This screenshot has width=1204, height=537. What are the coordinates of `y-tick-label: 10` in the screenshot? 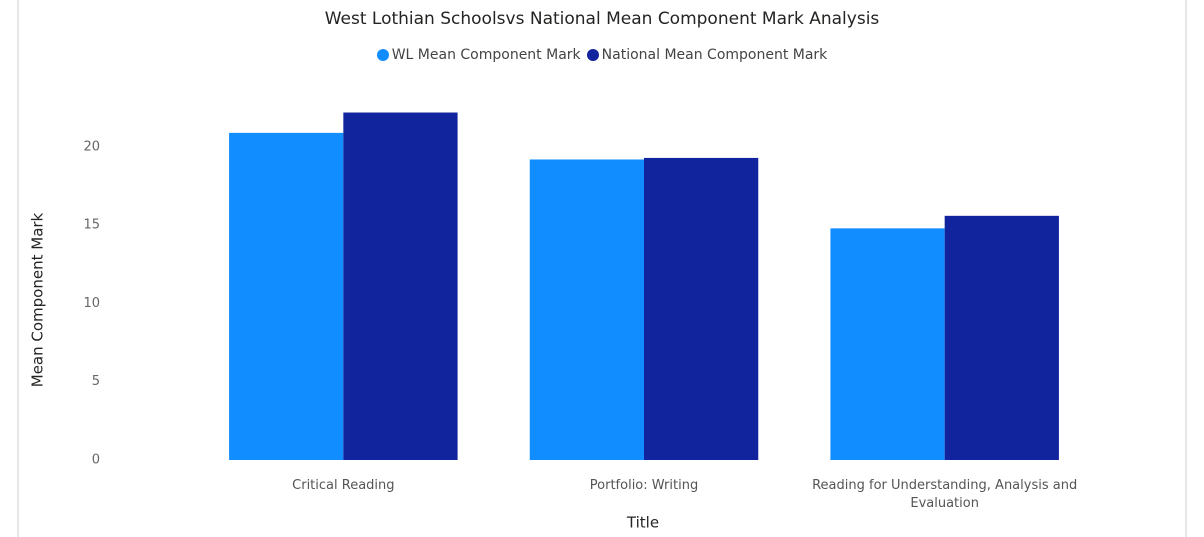 It's located at (91, 303).